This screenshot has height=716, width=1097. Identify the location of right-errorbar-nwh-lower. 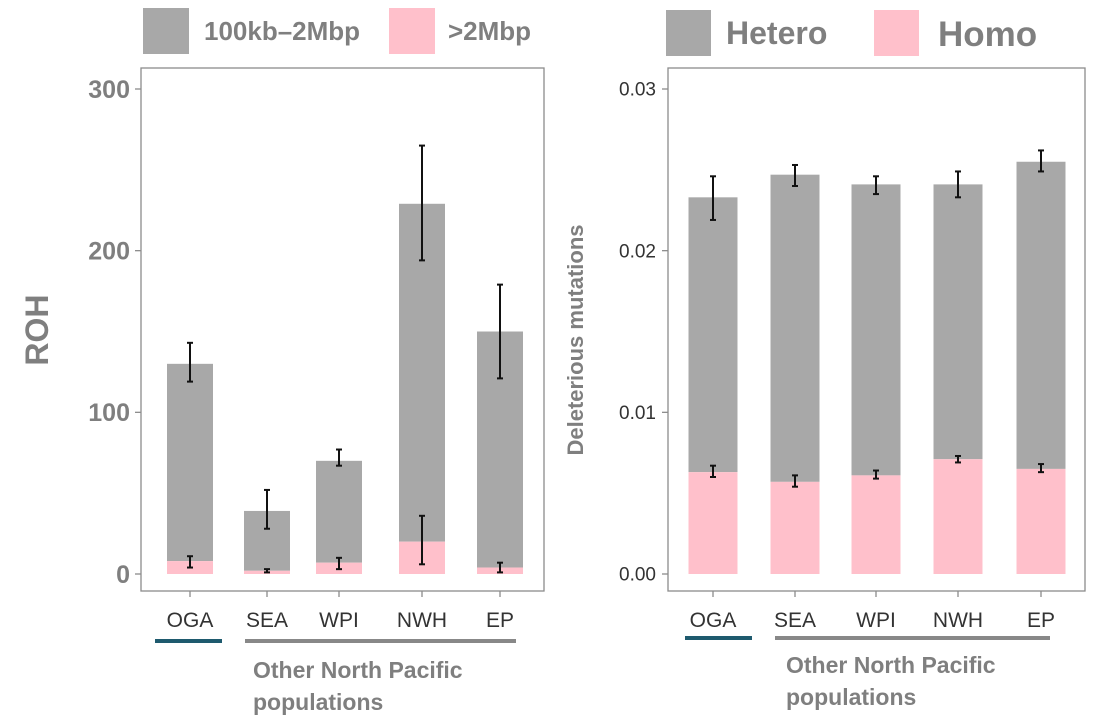
(958, 459).